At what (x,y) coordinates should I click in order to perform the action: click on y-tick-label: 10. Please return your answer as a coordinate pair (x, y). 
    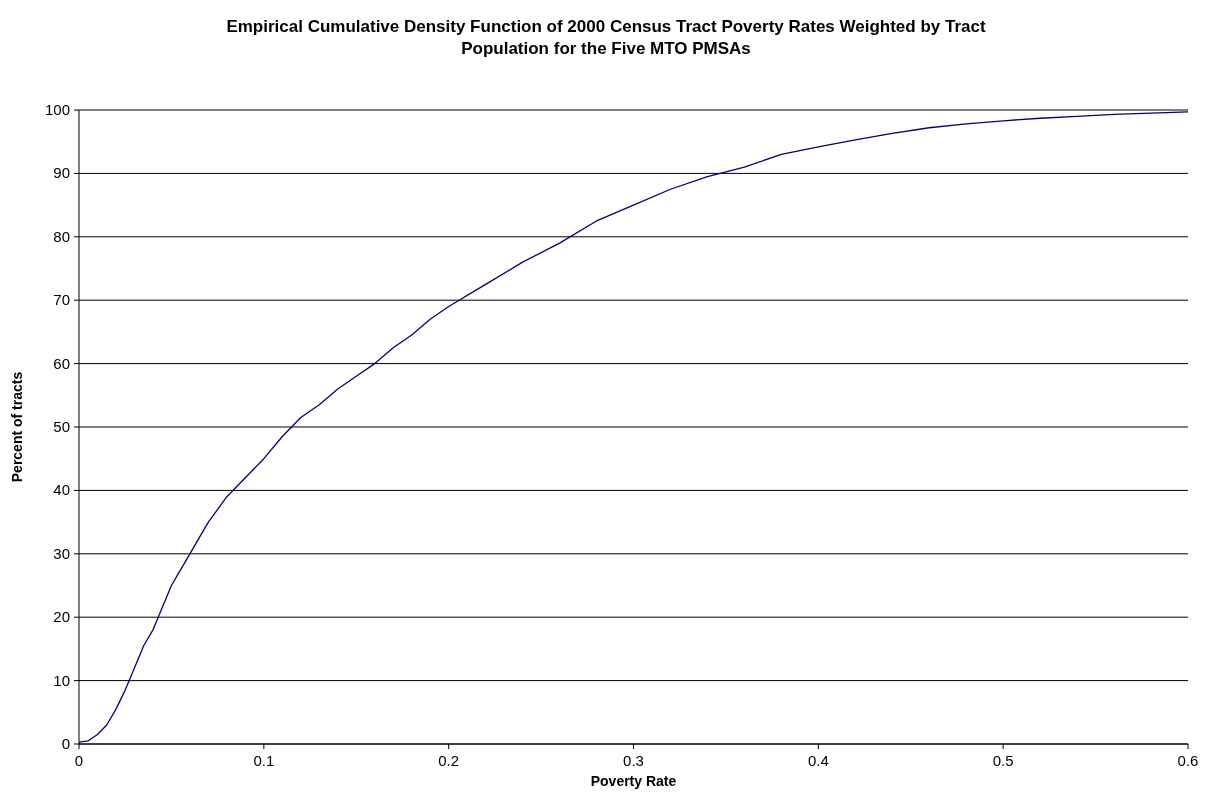
    Looking at the image, I should click on (61, 680).